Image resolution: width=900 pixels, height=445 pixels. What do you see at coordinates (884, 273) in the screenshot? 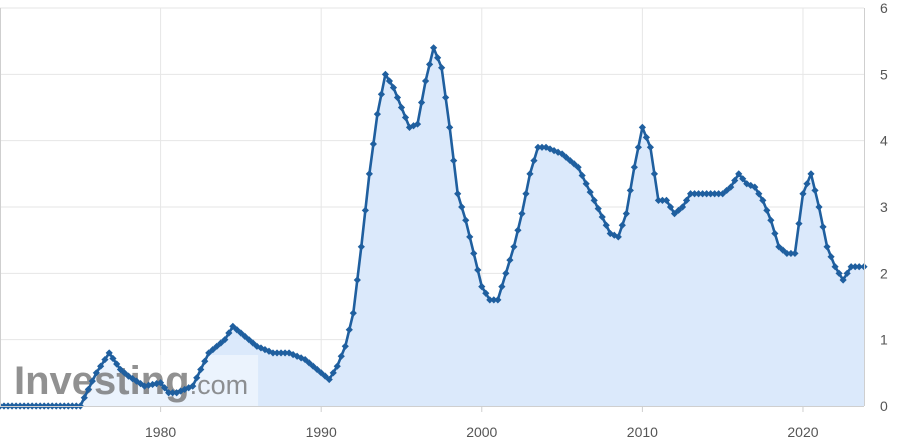
I see `y-tick-label: 2` at bounding box center [884, 273].